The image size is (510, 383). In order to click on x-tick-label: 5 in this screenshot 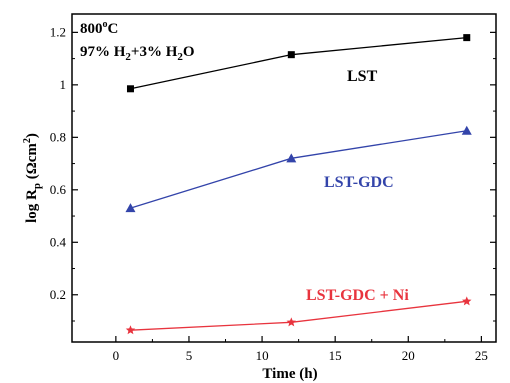, I will do `click(189, 355)`.